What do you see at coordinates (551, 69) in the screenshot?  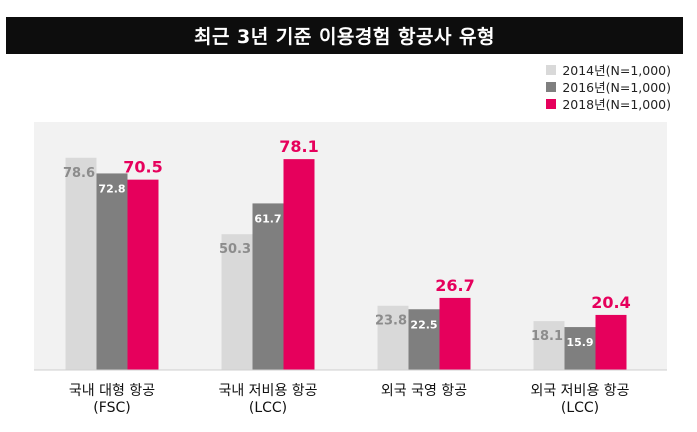 I see `legend-swatch-2014` at bounding box center [551, 69].